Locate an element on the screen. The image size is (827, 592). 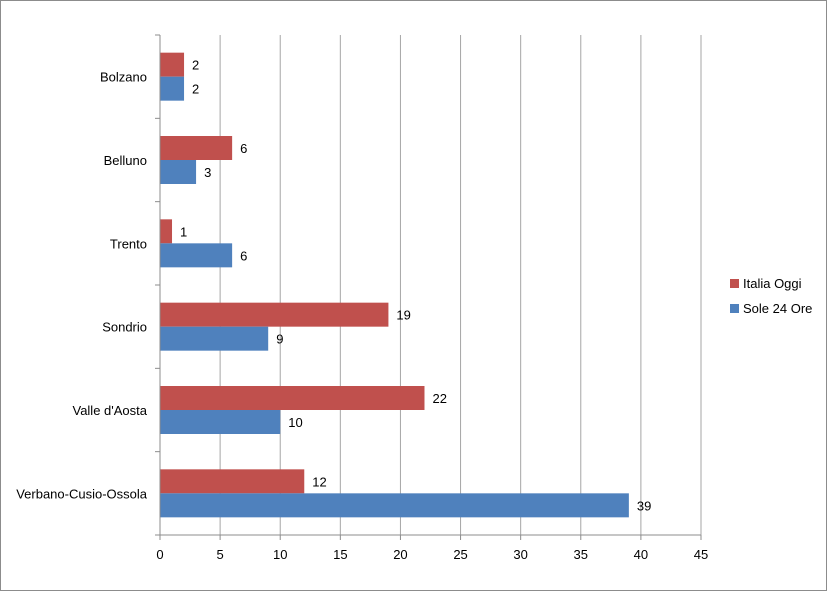
data-label: 3 is located at coordinates (207, 172).